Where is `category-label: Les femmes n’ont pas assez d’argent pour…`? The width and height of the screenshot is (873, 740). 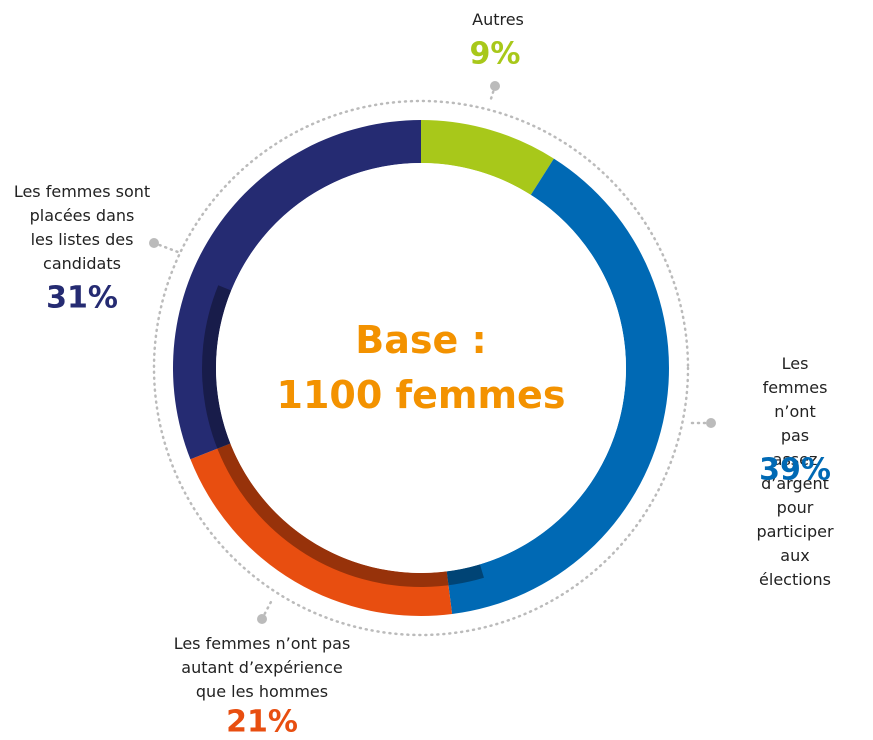 category-label: Les femmes n’ont pas assez d’argent pour… is located at coordinates (795, 471).